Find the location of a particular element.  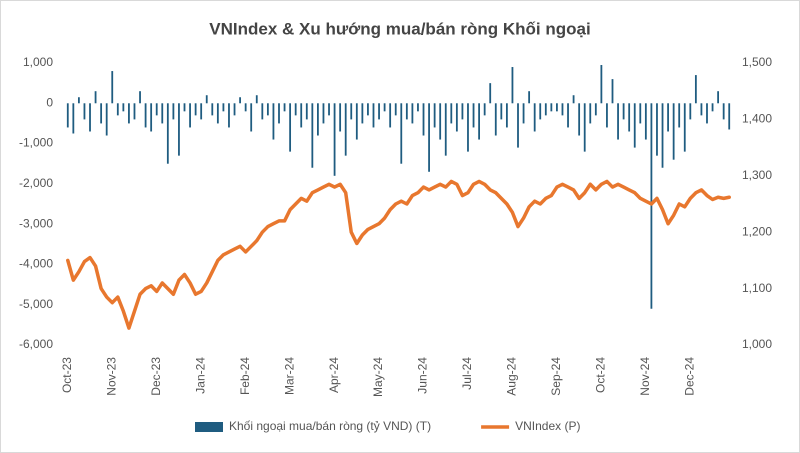

y2-tick-label: 1,100 is located at coordinates (757, 288).